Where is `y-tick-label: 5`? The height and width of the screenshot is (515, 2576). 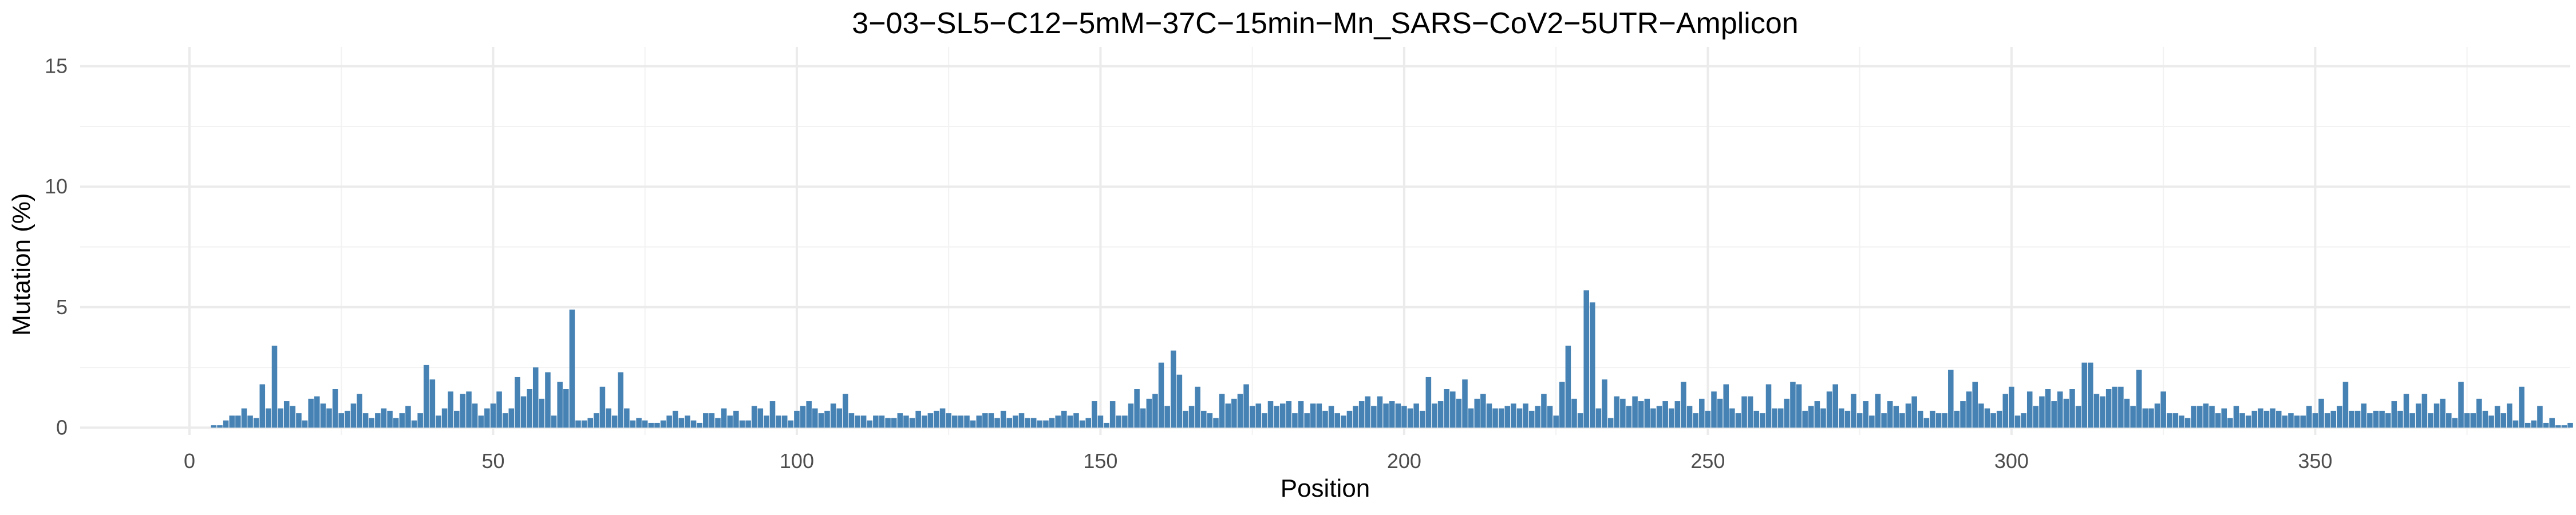
y-tick-label: 5 is located at coordinates (62, 307).